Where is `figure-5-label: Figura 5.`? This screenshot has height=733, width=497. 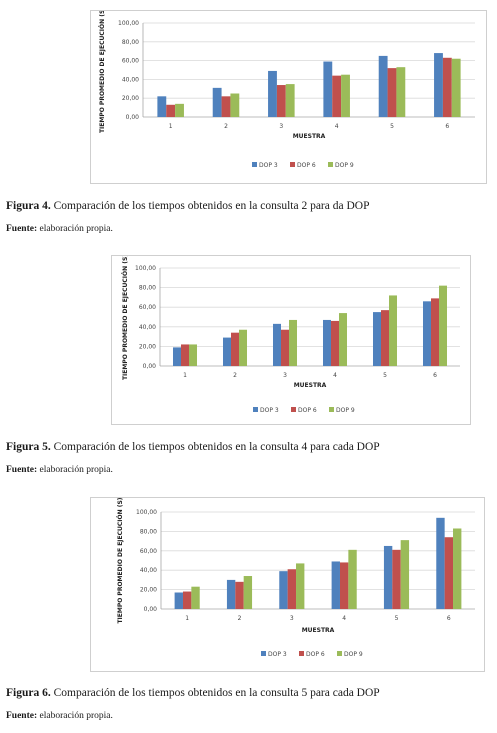 figure-5-label: Figura 5. is located at coordinates (28, 447).